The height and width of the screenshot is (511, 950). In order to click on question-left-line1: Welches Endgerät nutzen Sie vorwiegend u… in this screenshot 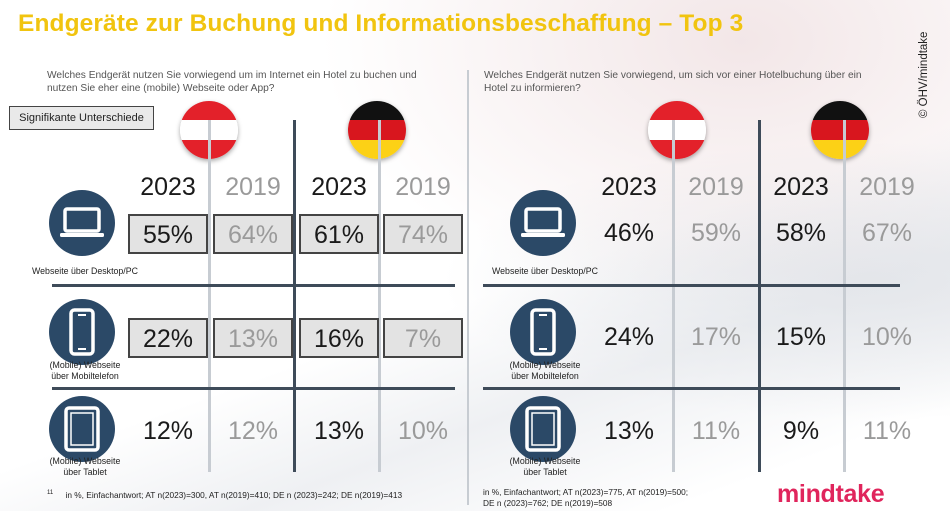, I will do `click(232, 75)`.